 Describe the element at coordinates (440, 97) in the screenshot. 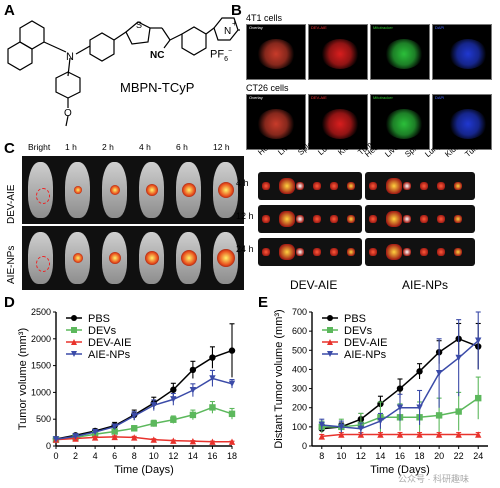

I see `micro-channel-label: DAPI` at that location.